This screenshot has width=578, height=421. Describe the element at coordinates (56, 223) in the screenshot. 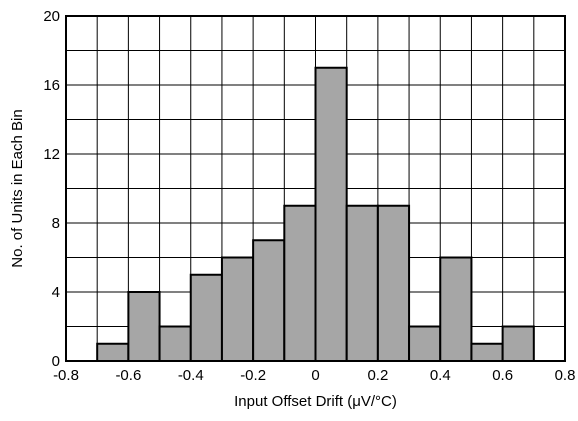

I see `y-tick-label: 8` at that location.